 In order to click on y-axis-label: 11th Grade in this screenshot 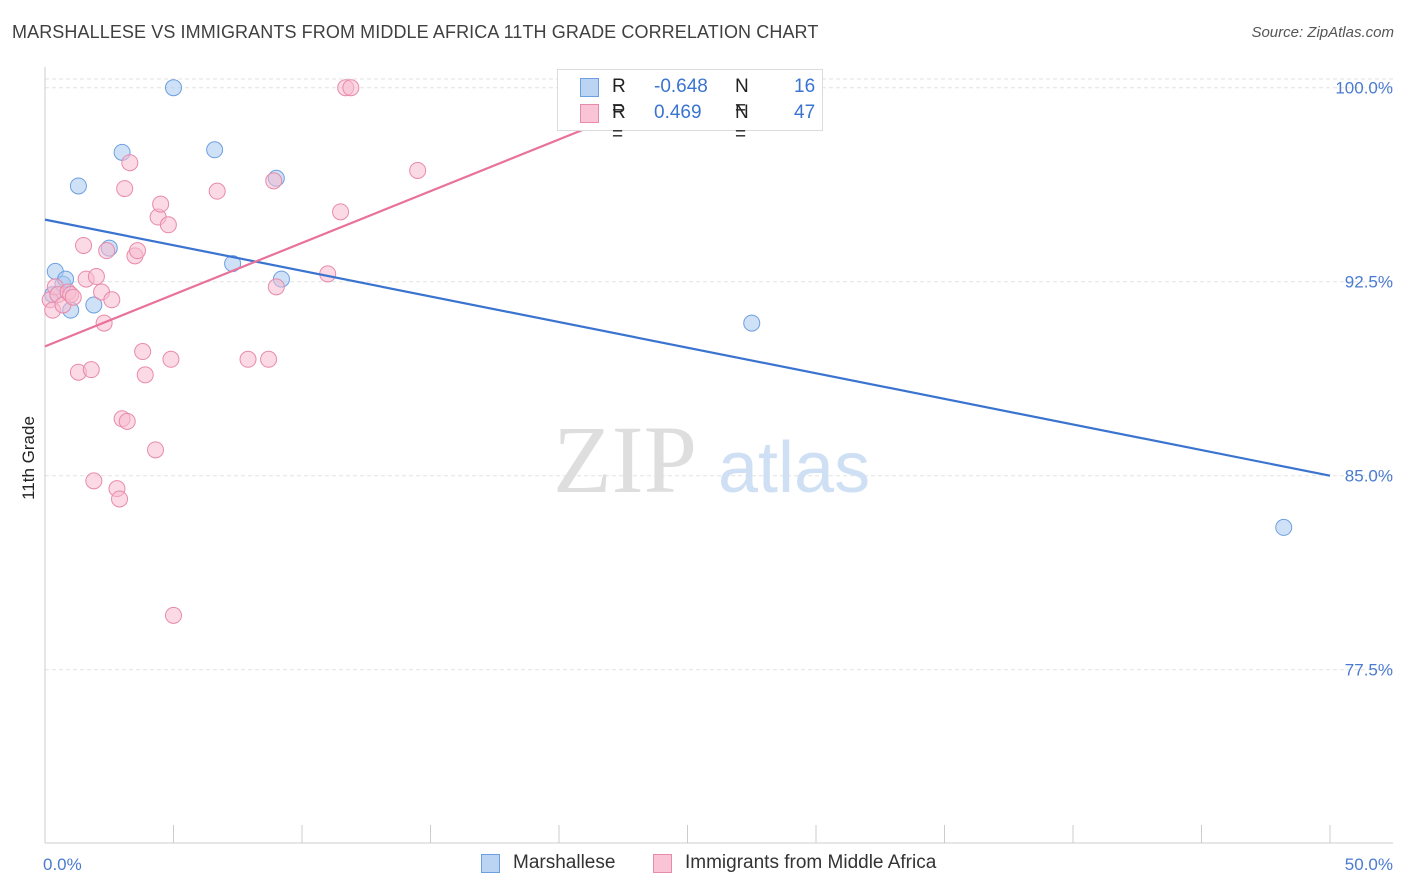, I will do `click(28, 458)`.